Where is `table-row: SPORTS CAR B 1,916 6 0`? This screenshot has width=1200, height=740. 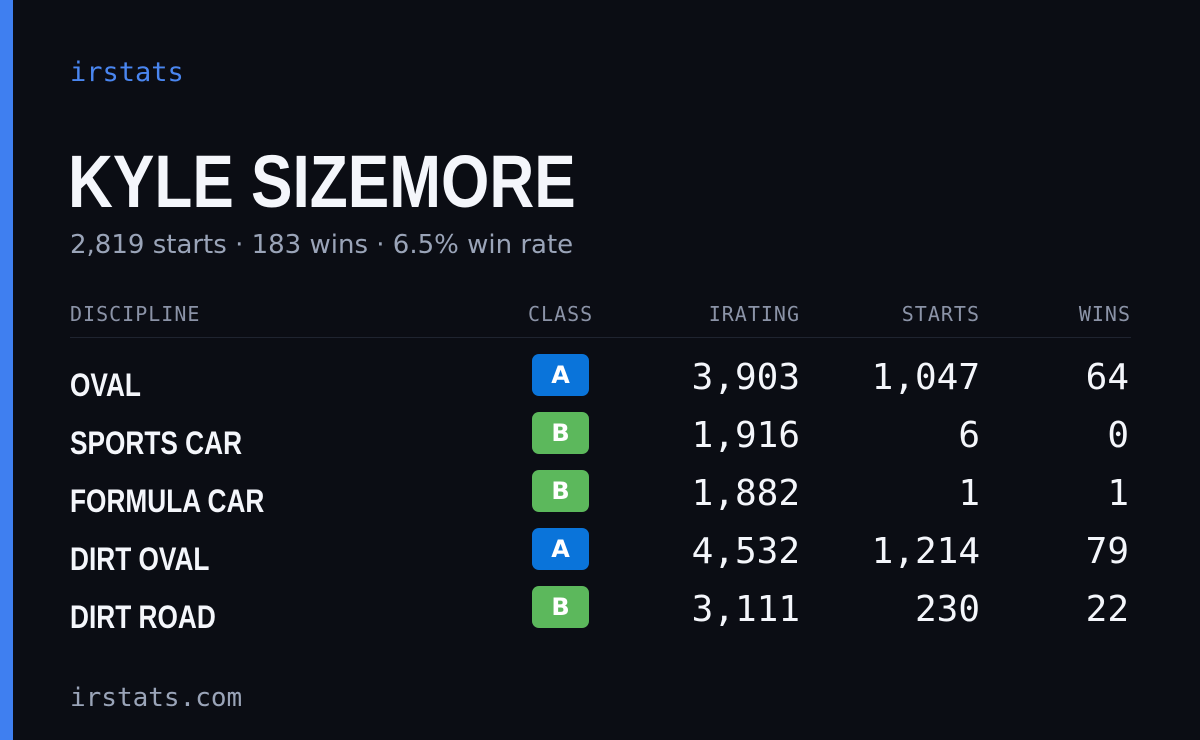 table-row: SPORTS CAR B 1,916 6 0 is located at coordinates (600, 441).